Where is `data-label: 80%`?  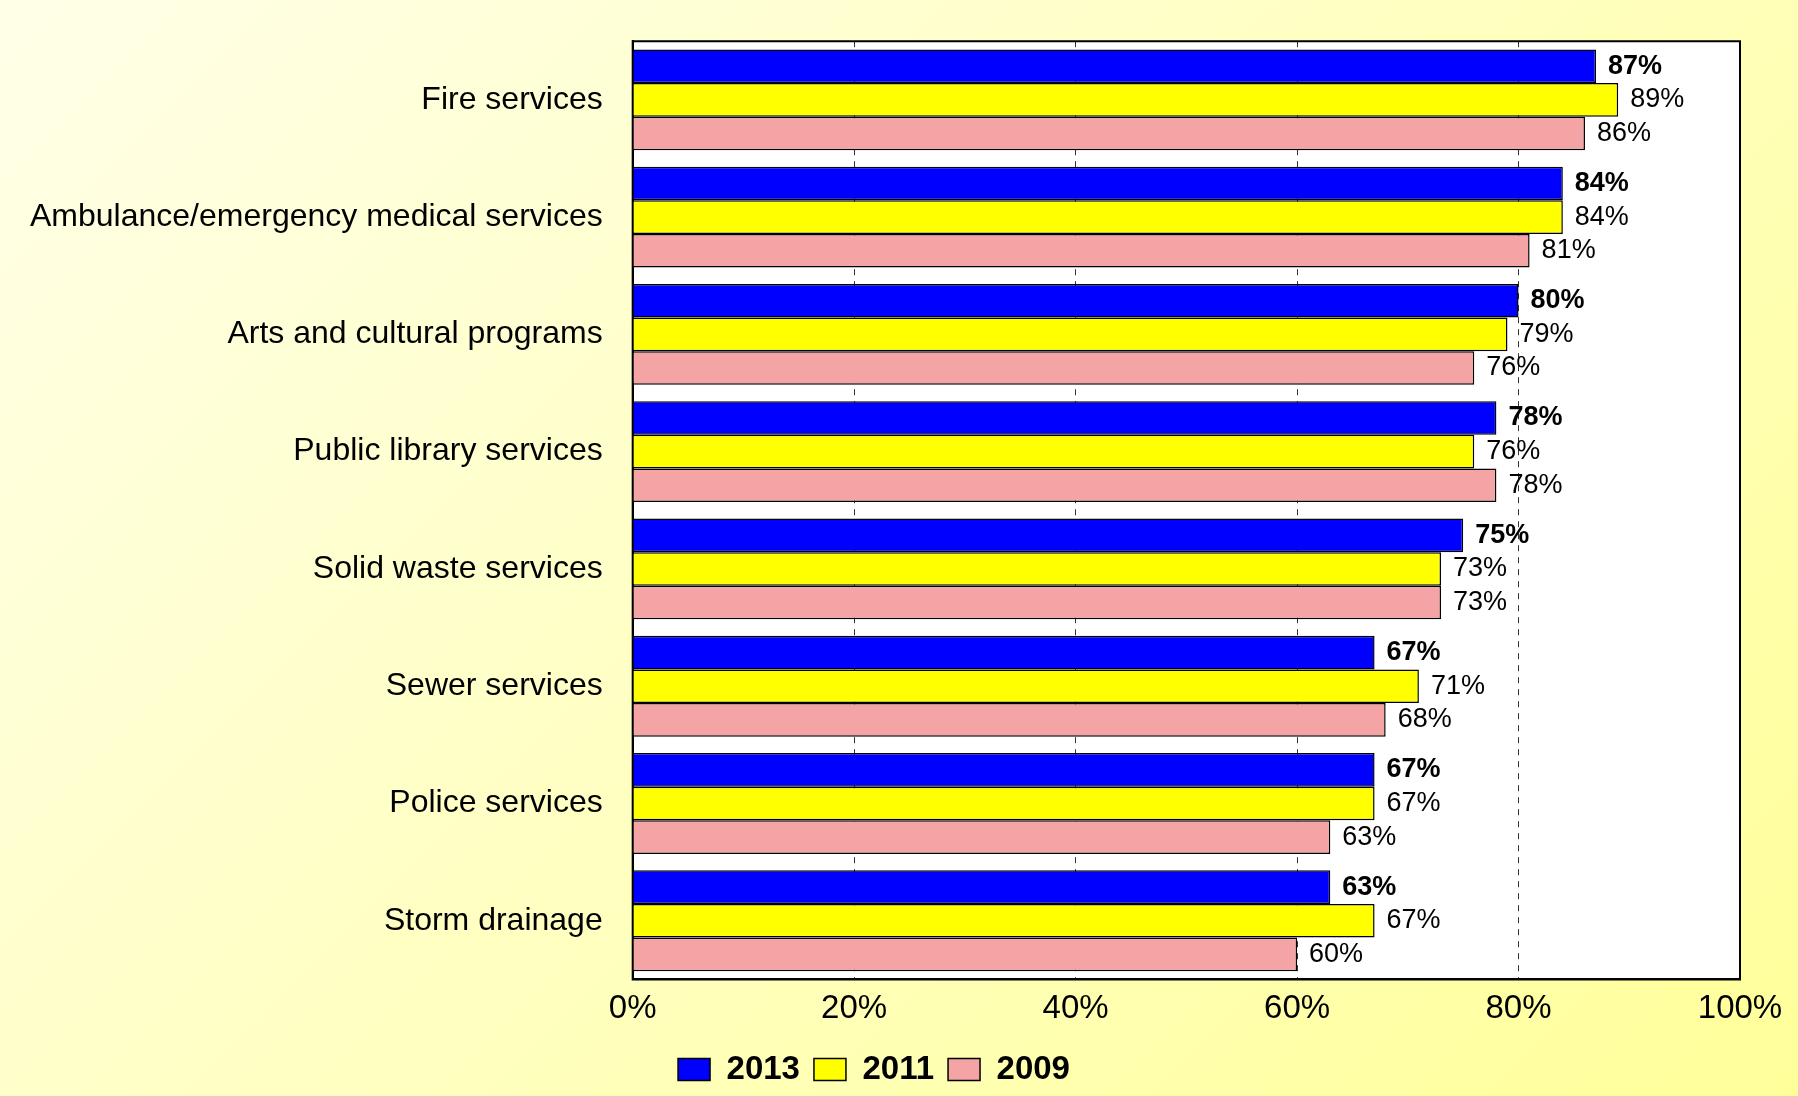 data-label: 80% is located at coordinates (1557, 299).